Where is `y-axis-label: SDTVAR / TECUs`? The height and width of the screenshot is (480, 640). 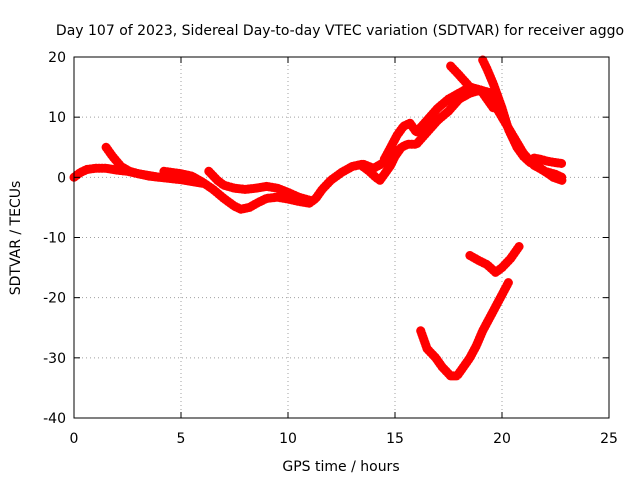 y-axis-label: SDTVAR / TECUs is located at coordinates (16, 238).